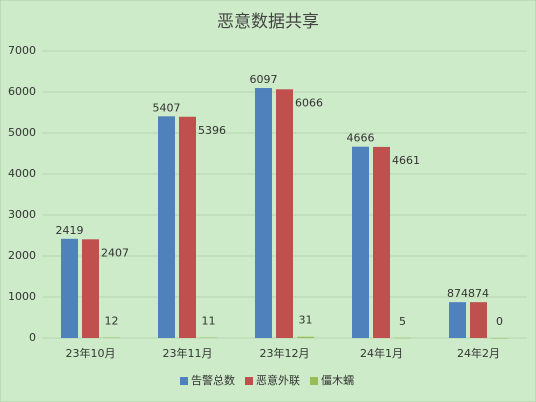  Describe the element at coordinates (309, 102) in the screenshot. I see `data-label: 6066` at that location.